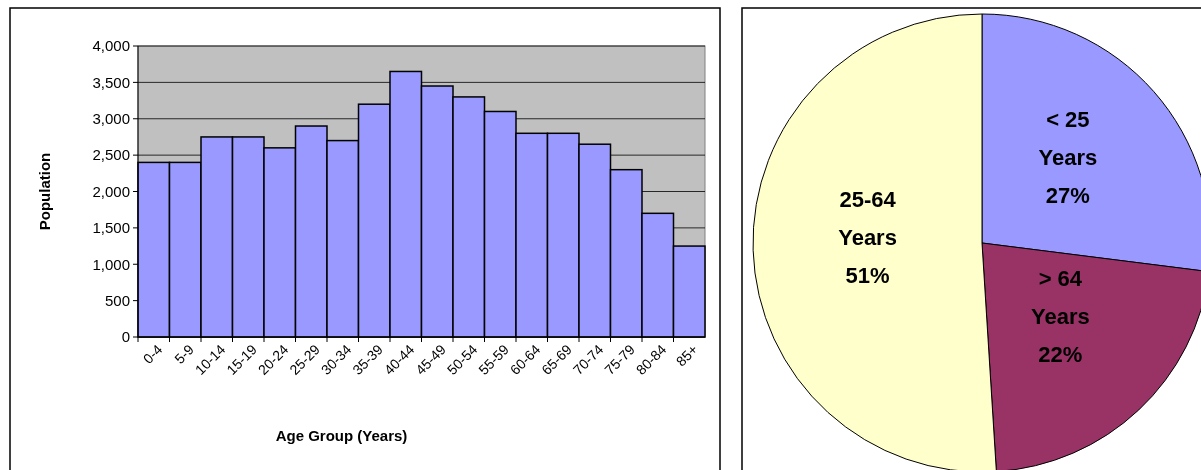 This screenshot has height=470, width=1201. Describe the element at coordinates (111, 82) in the screenshot. I see `y-tick-label: 3,500` at that location.